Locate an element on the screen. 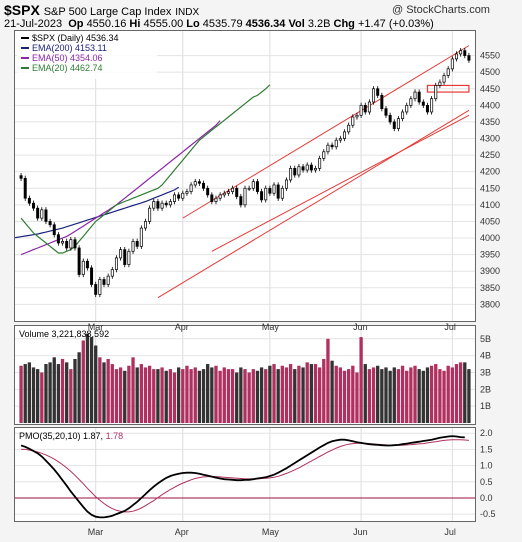 Image resolution: width=522 pixels, height=542 pixels. volume-y-tick: 1B is located at coordinates (485, 406).